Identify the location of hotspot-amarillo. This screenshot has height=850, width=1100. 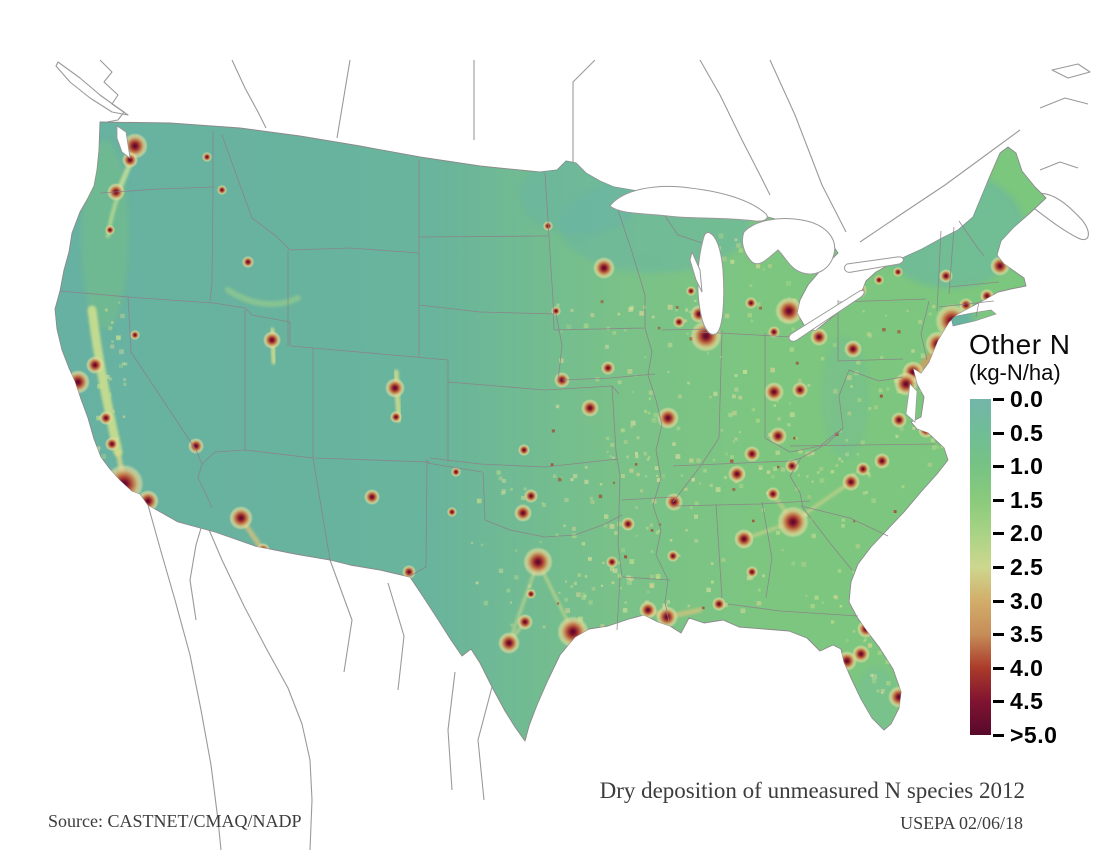
(456, 472).